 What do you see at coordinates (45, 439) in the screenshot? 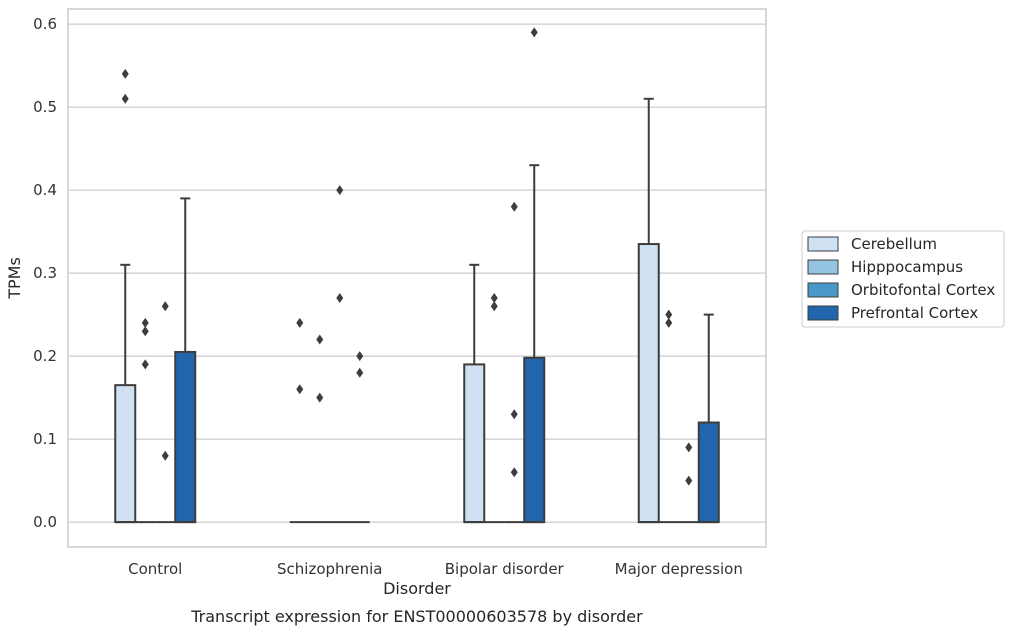
I see `y-tick-label: 0.1` at bounding box center [45, 439].